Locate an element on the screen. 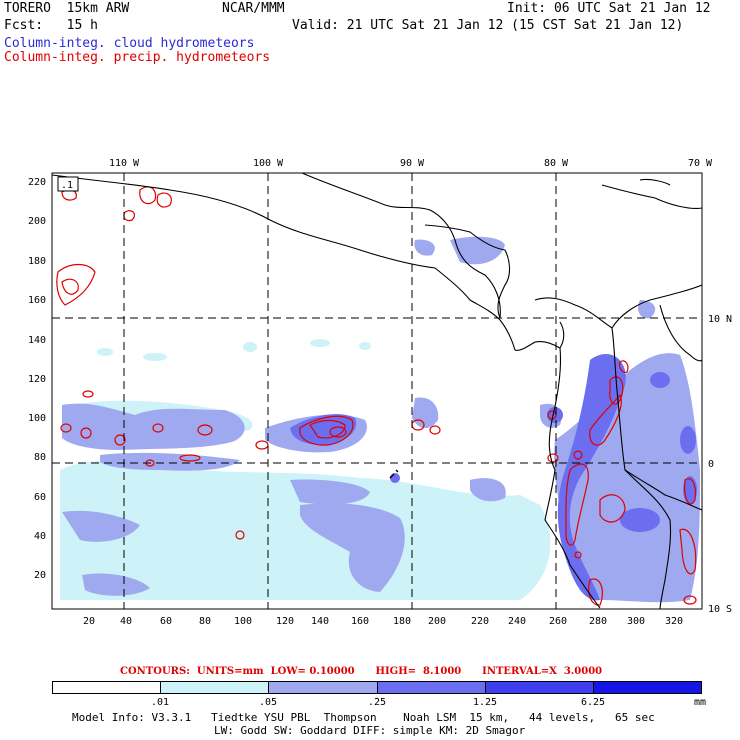 This screenshot has height=740, width=740. y-tick: 140 is located at coordinates (37, 340).